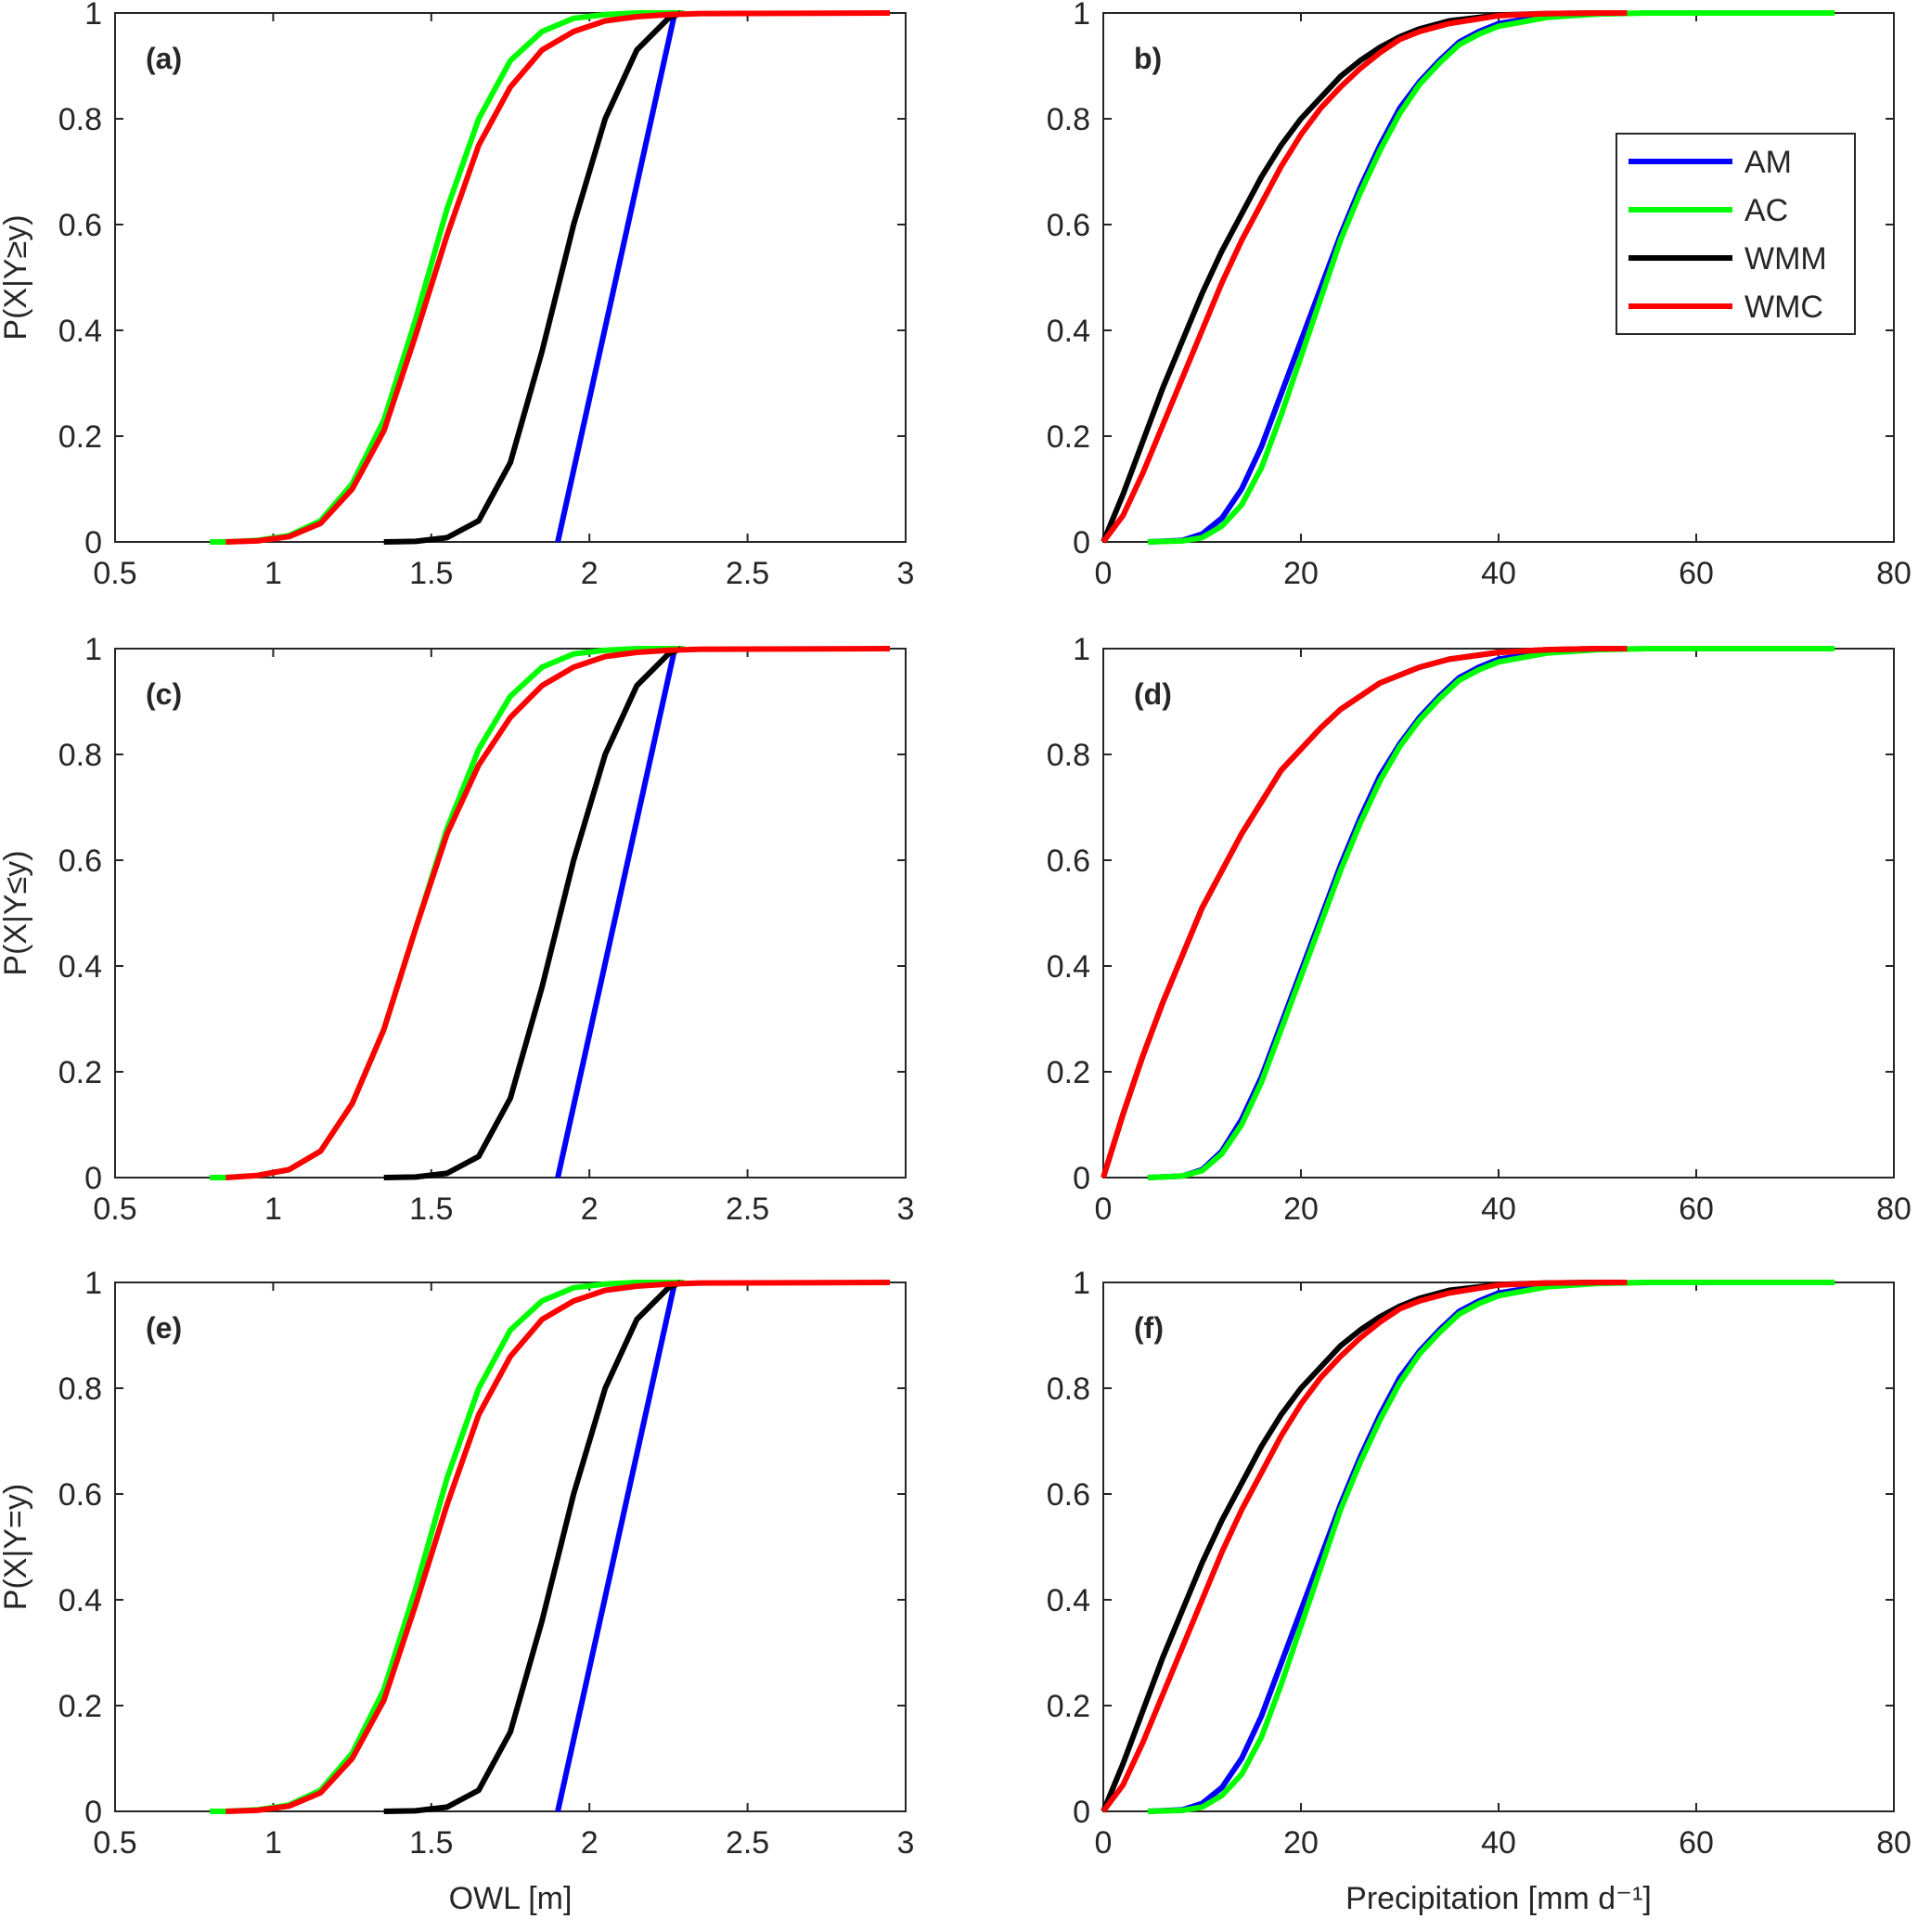 Image resolution: width=1918 pixels, height=1932 pixels. I want to click on legend-label-wmc: WMC, so click(1783, 307).